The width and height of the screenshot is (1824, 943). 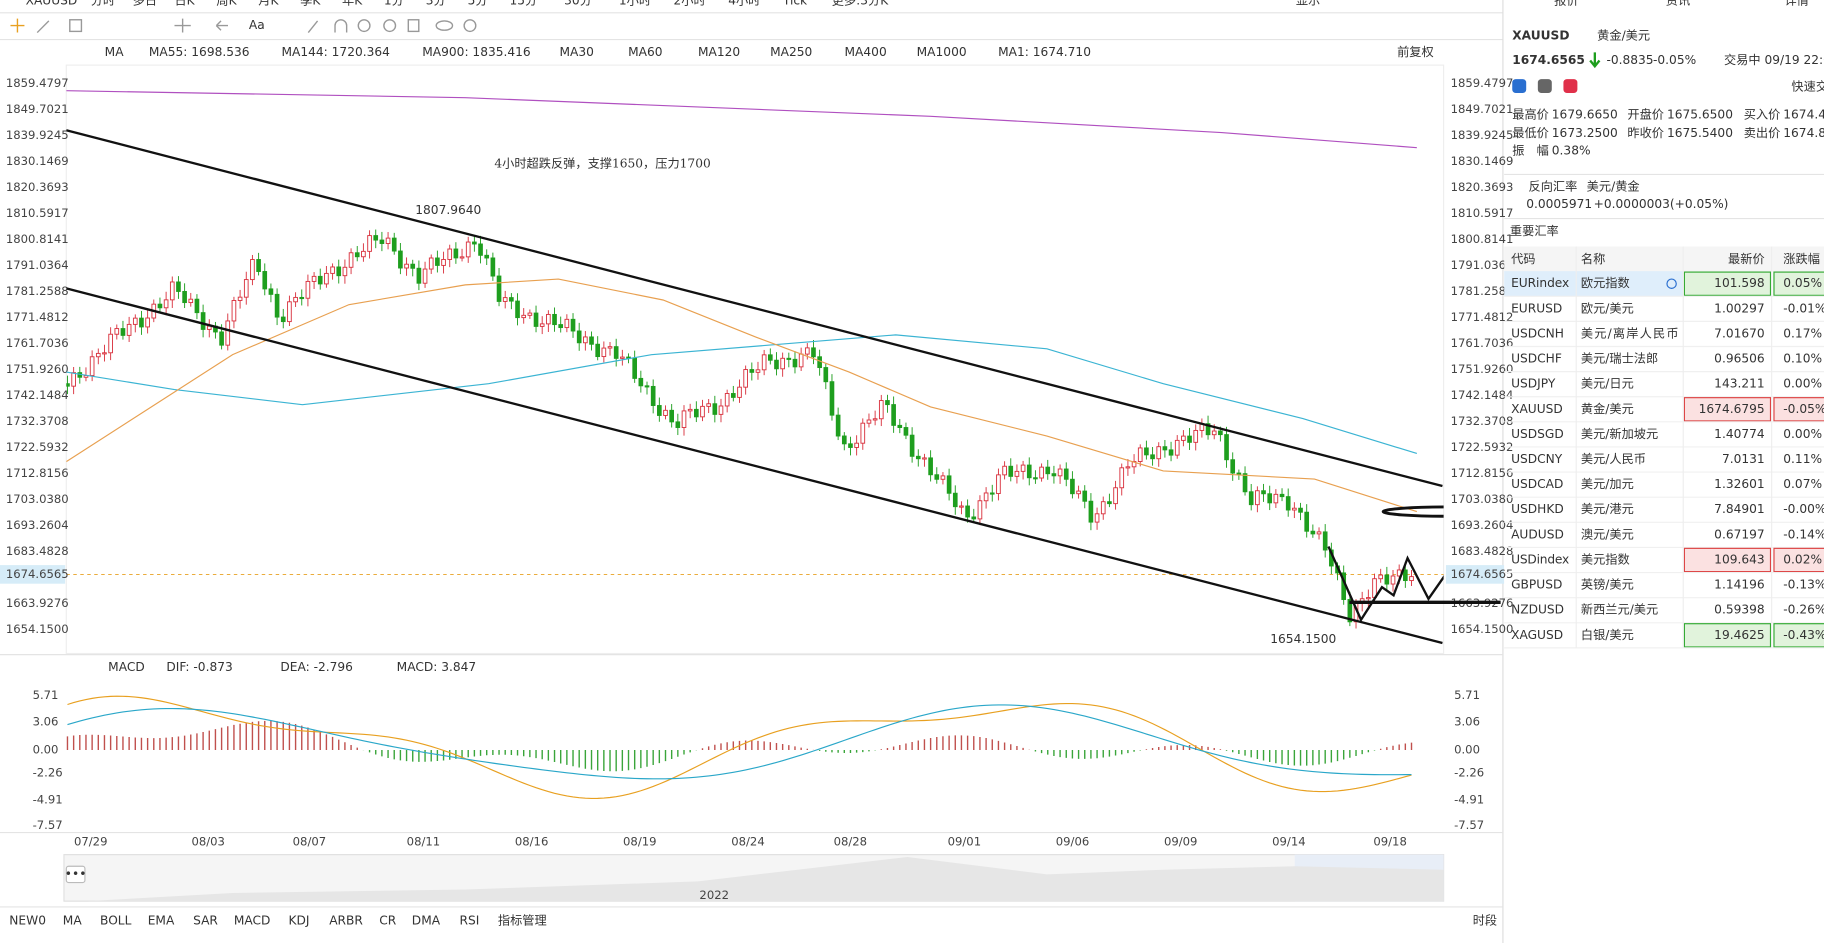 What do you see at coordinates (522, 919) in the screenshot?
I see `indicator-tab: 指标管理` at bounding box center [522, 919].